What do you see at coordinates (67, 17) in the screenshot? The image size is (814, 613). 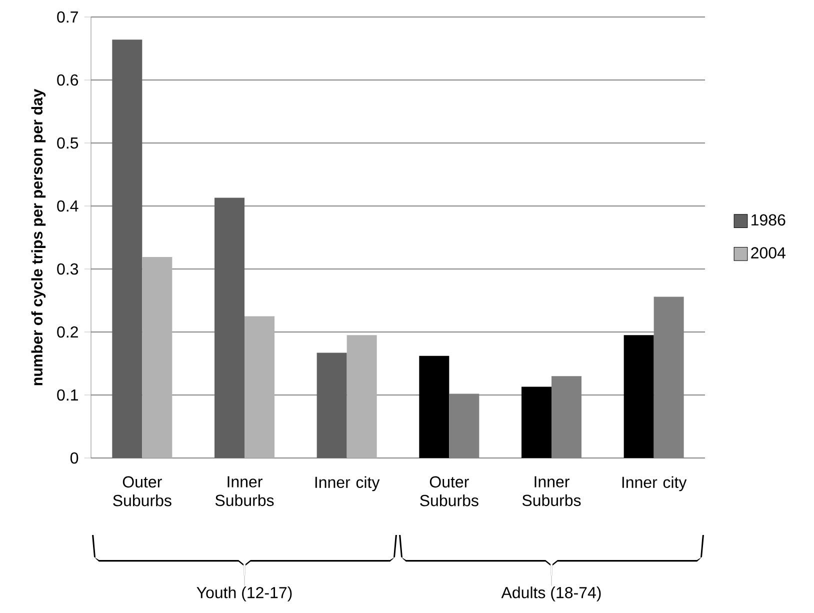 I see `y-tick-label: 0.7` at bounding box center [67, 17].